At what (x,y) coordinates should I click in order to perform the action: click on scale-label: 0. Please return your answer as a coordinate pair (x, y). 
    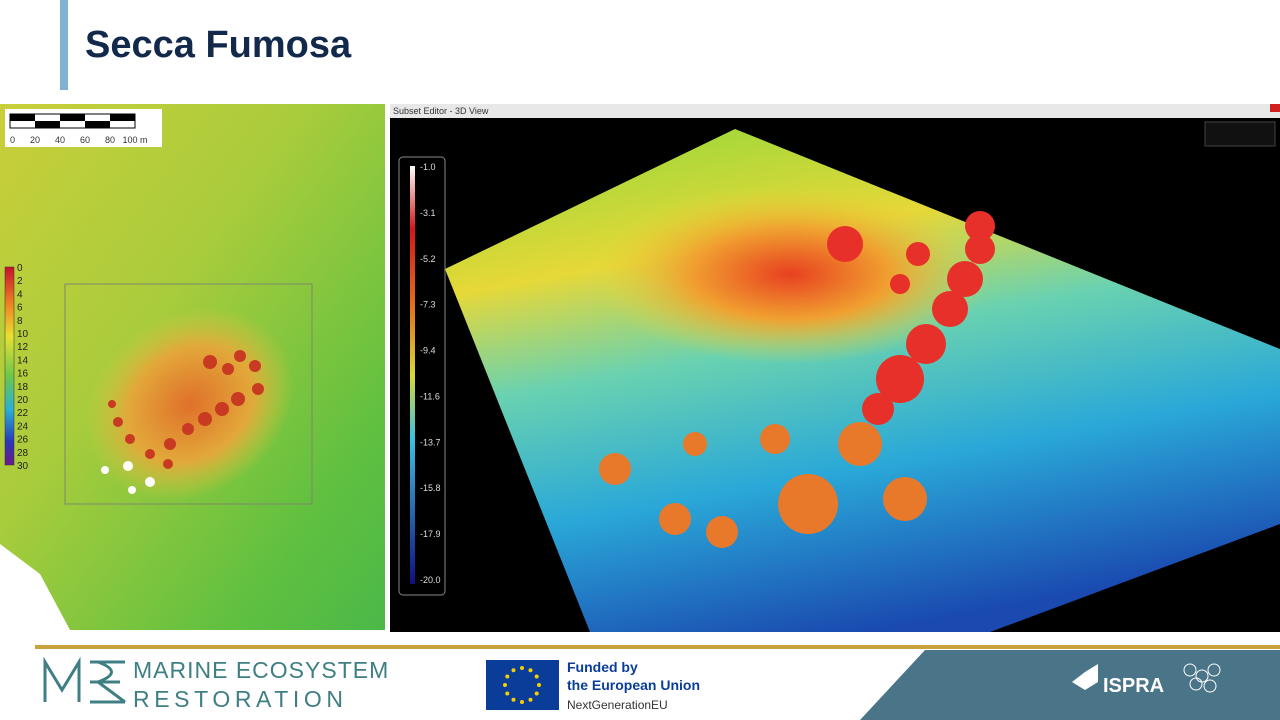
    Looking at the image, I should click on (12, 140).